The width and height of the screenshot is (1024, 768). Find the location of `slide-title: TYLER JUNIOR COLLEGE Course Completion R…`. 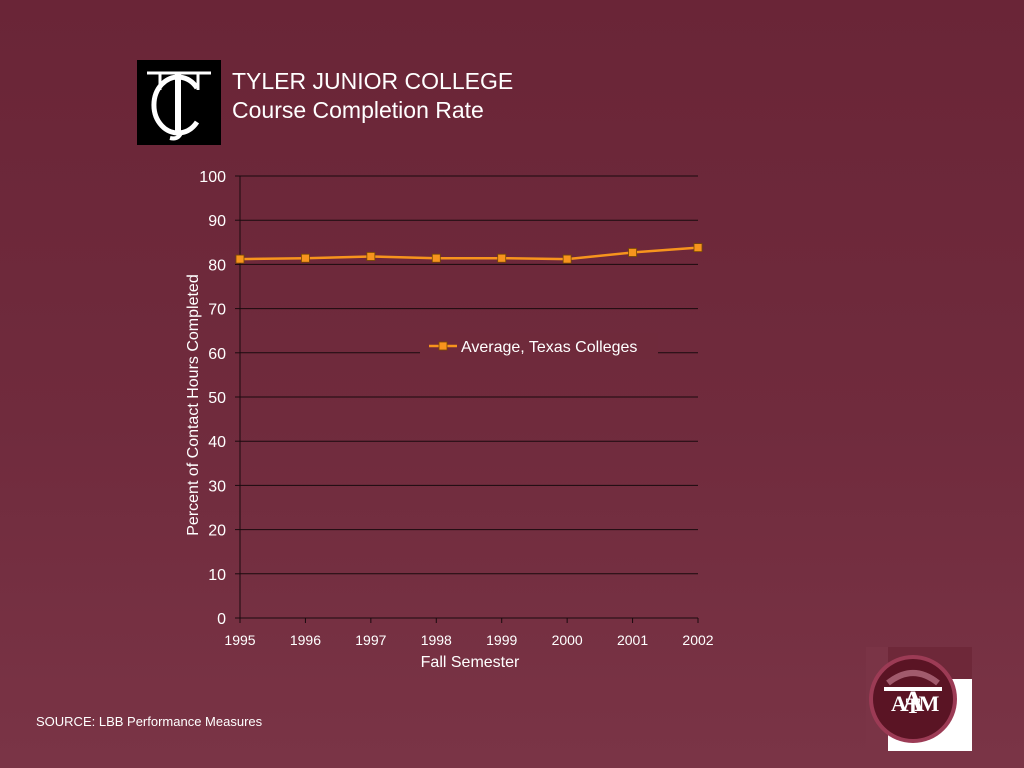

slide-title: TYLER JUNIOR COLLEGE Course Completion R… is located at coordinates (372, 96).